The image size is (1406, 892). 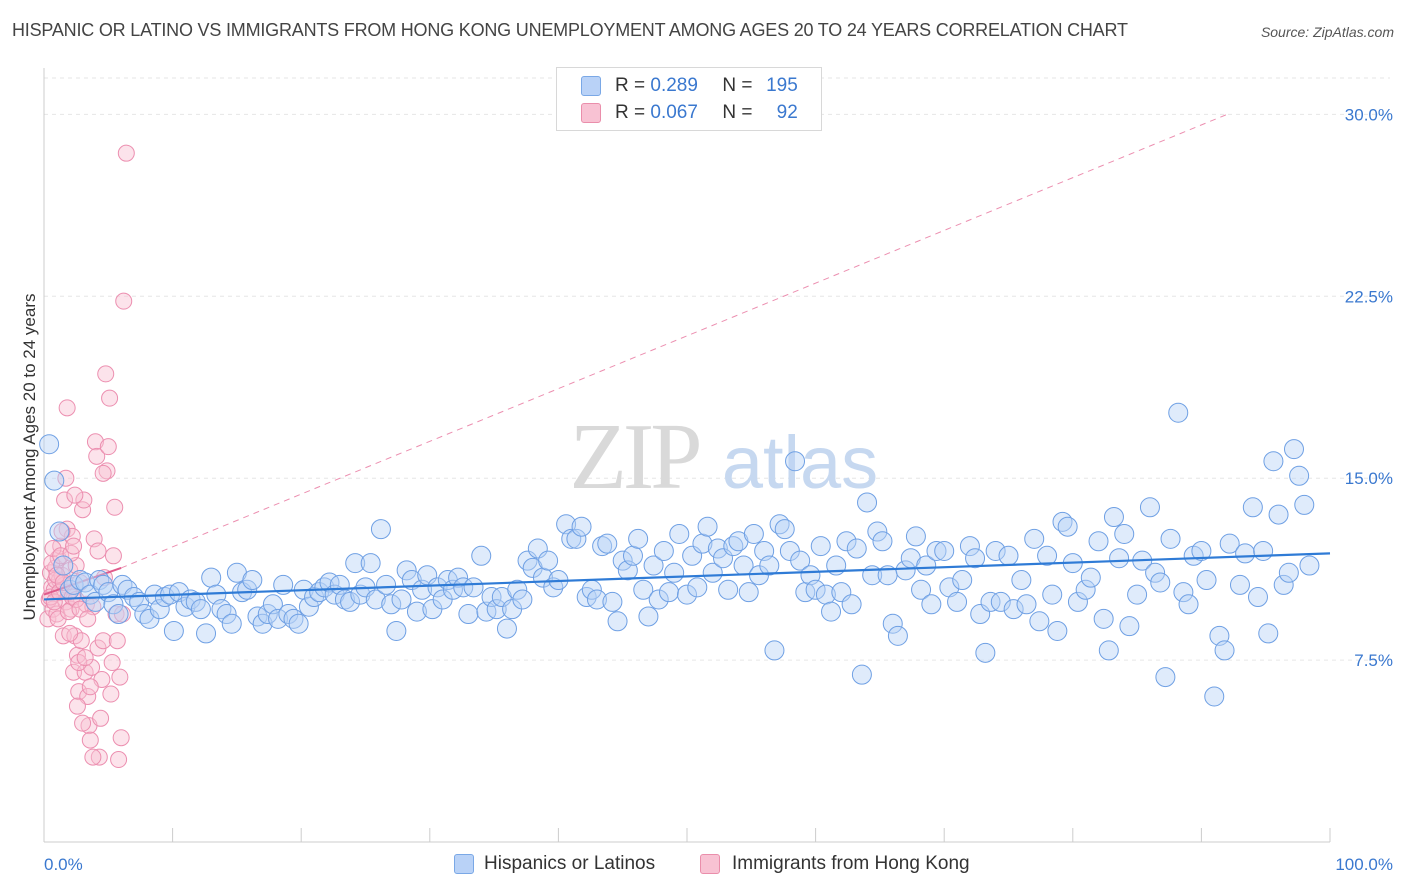 I want to click on correlation-legend: R = 0.289 N = 195 R = 0.067 N = 92, so click(x=689, y=99).